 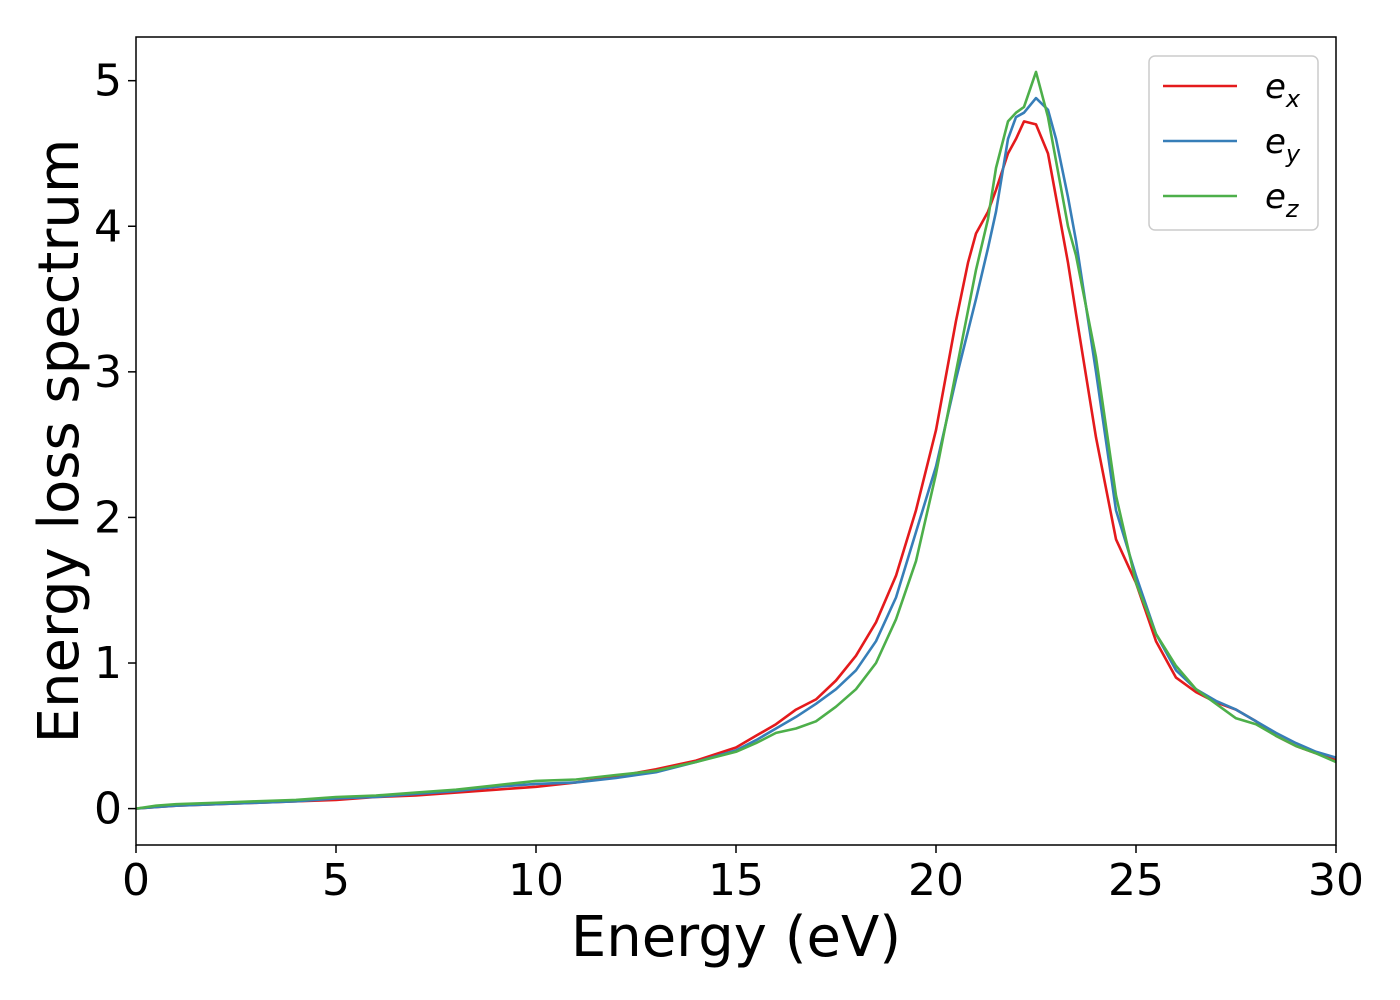 I want to click on y-axis: 0 1 2 3 4 5, so click(x=115, y=445).